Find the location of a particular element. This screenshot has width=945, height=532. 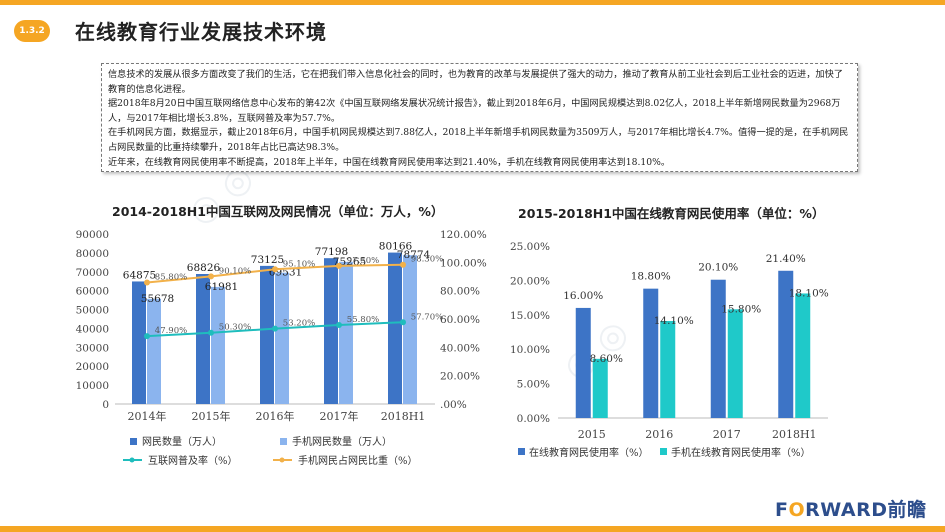

y-tick-label-left: 90000 is located at coordinates (92, 235).